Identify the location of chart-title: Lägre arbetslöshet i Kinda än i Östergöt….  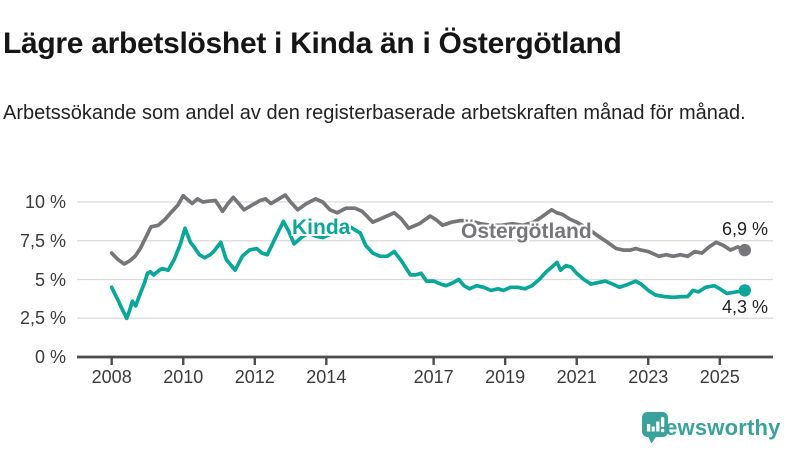
(312, 44).